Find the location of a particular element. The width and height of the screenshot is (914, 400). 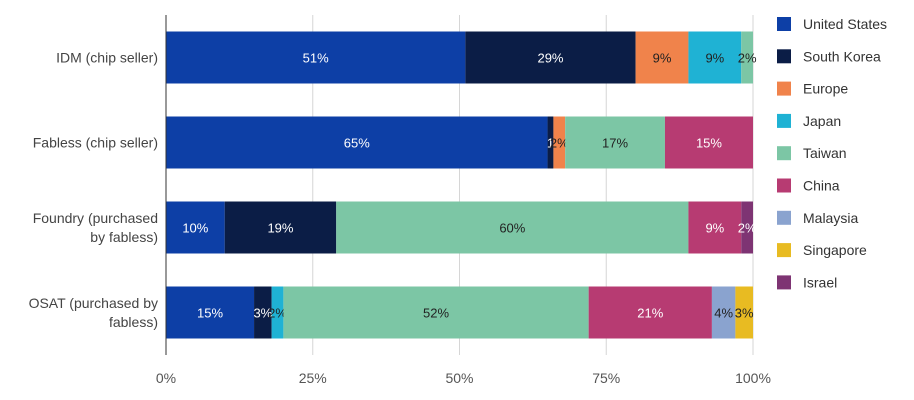

legend-label: Singapore is located at coordinates (835, 250).